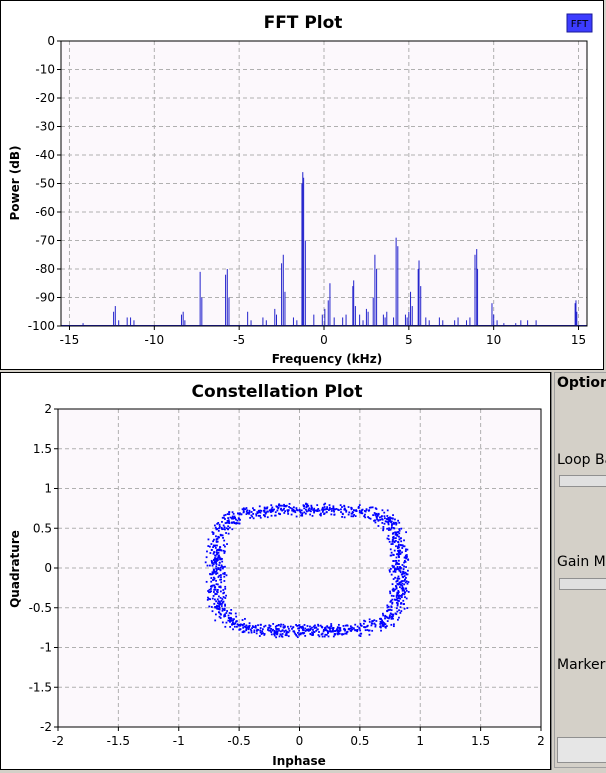 This screenshot has width=606, height=773. Describe the element at coordinates (155, 340) in the screenshot. I see `fft-x-tick-label: -10` at that location.